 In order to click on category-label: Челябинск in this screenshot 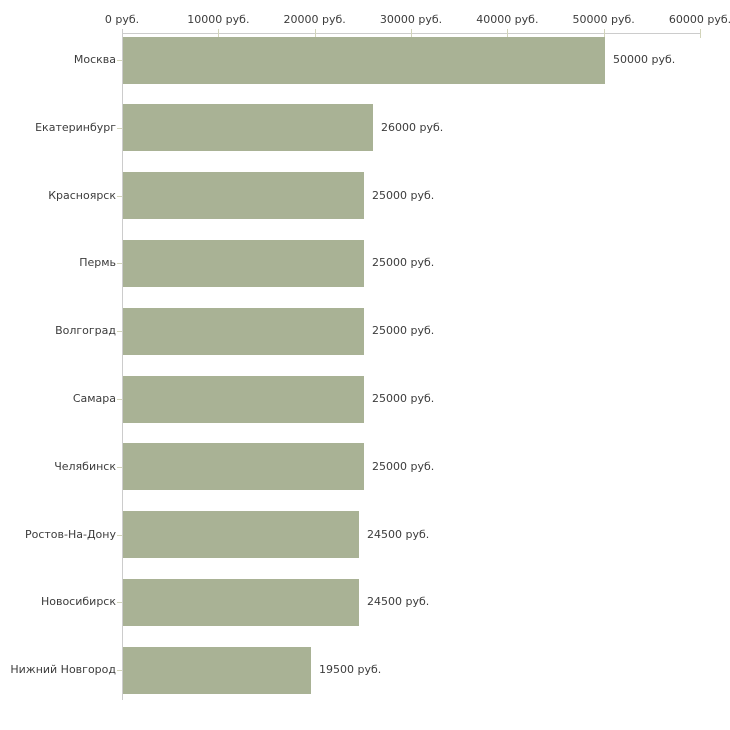, I will do `click(85, 466)`.